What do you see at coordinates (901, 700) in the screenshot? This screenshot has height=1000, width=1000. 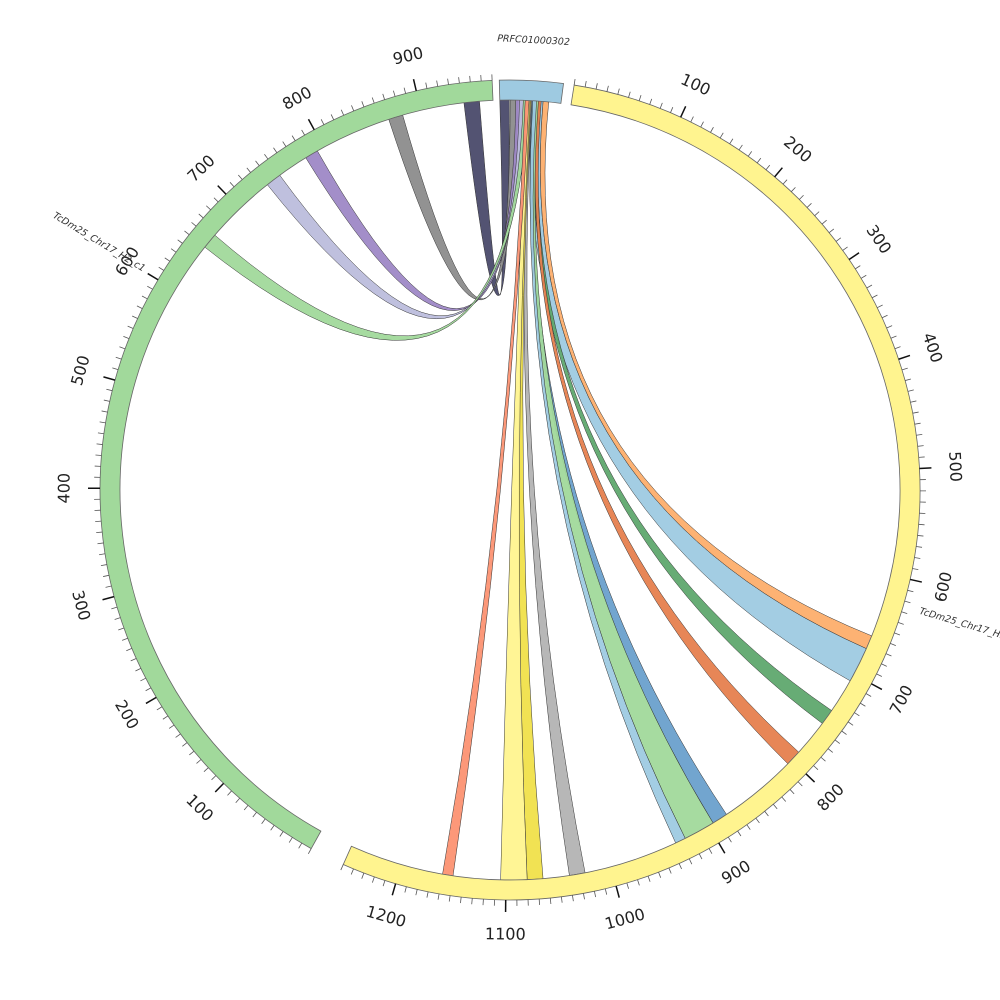 I see `tick-label: 700` at bounding box center [901, 700].